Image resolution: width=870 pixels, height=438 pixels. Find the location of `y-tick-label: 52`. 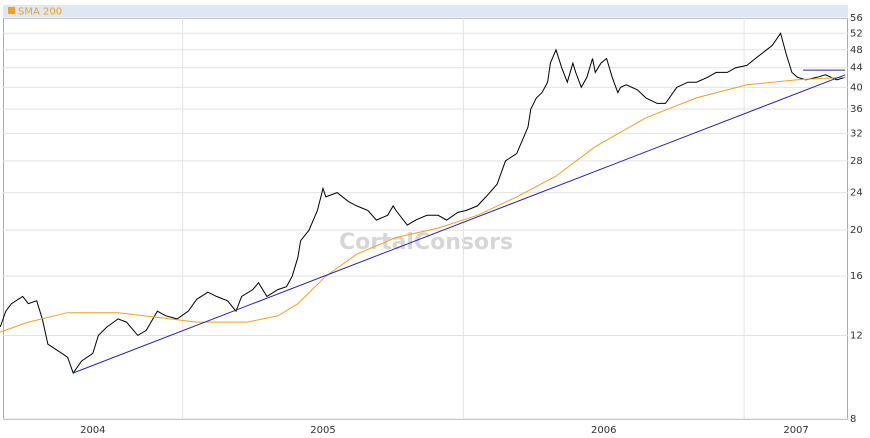

y-tick-label: 52 is located at coordinates (856, 33).